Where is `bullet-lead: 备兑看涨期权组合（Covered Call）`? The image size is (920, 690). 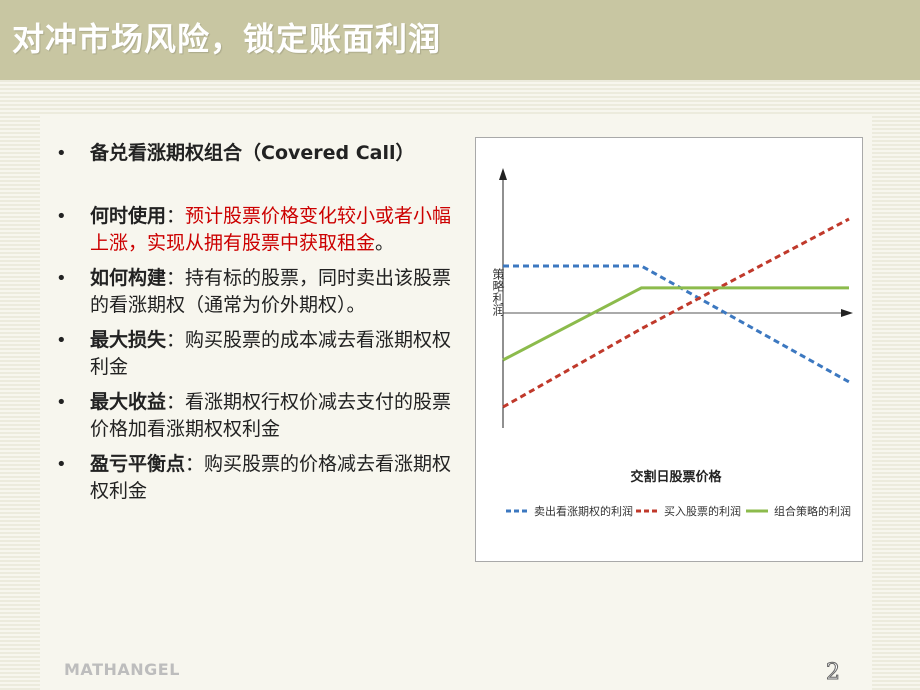
bullet-lead: 备兑看涨期权组合（Covered Call） is located at coordinates (252, 153).